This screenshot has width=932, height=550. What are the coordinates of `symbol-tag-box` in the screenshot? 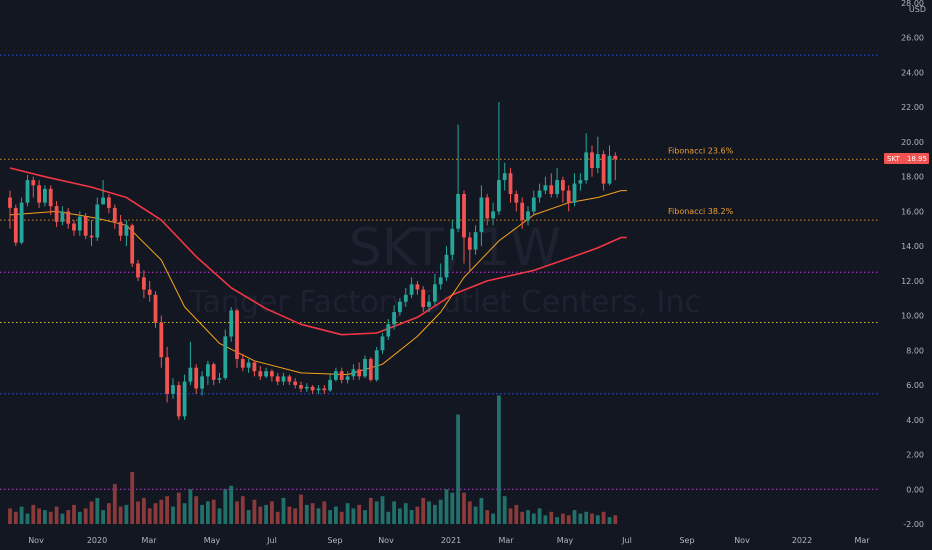 It's located at (906, 158).